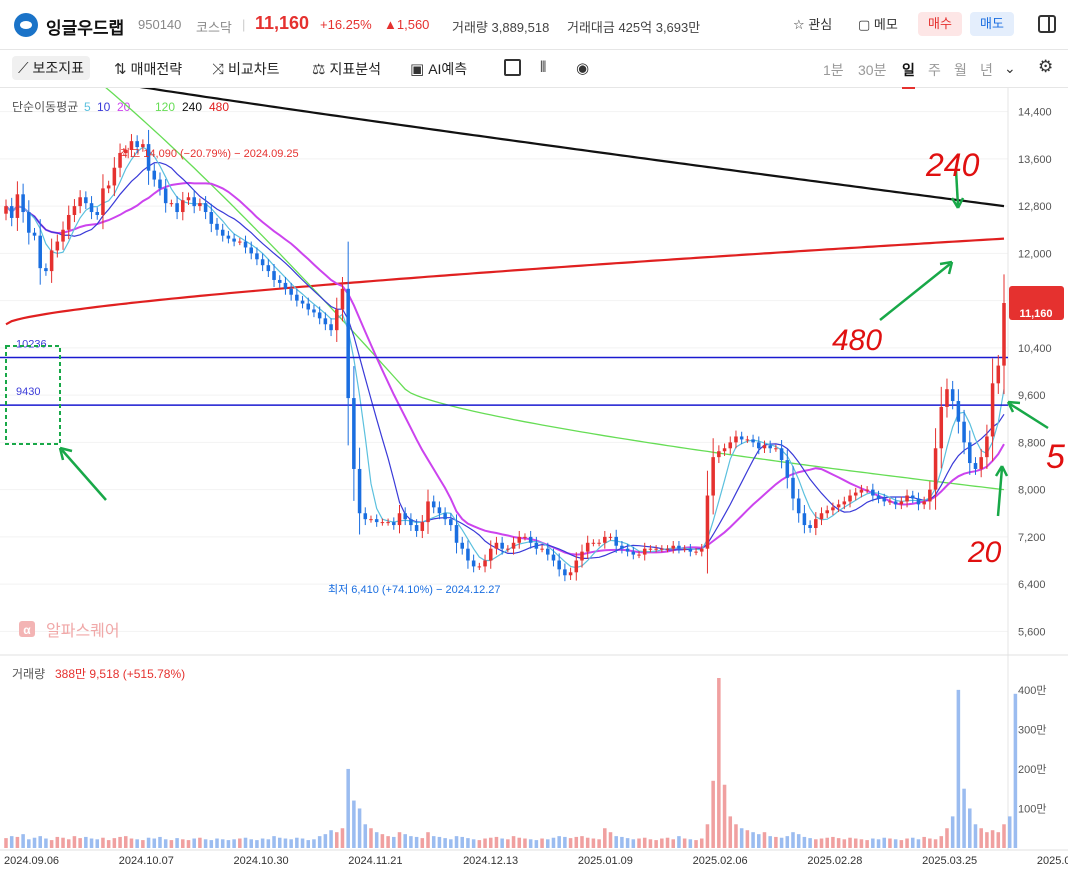 This screenshot has width=1068, height=876. What do you see at coordinates (872, 70) in the screenshot?
I see `period-30min: 30분` at bounding box center [872, 70].